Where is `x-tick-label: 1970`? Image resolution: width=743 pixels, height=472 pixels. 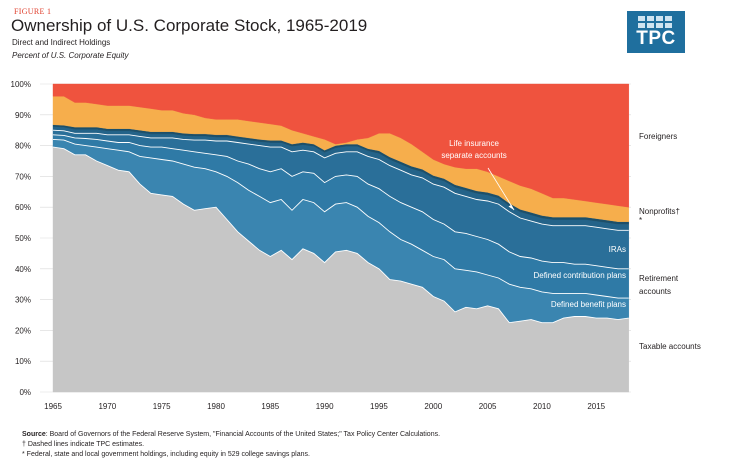 x-tick-label: 1970 is located at coordinates (107, 406).